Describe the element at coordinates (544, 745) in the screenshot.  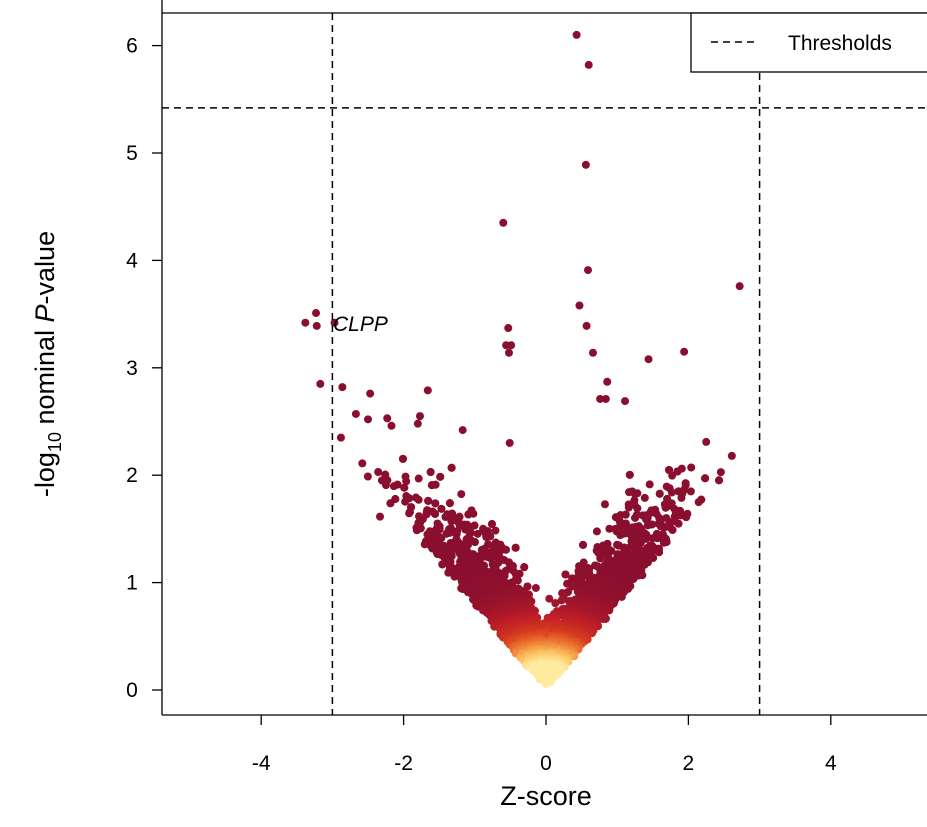
I see `x-ticks: -4 -2 0 2 4` at that location.